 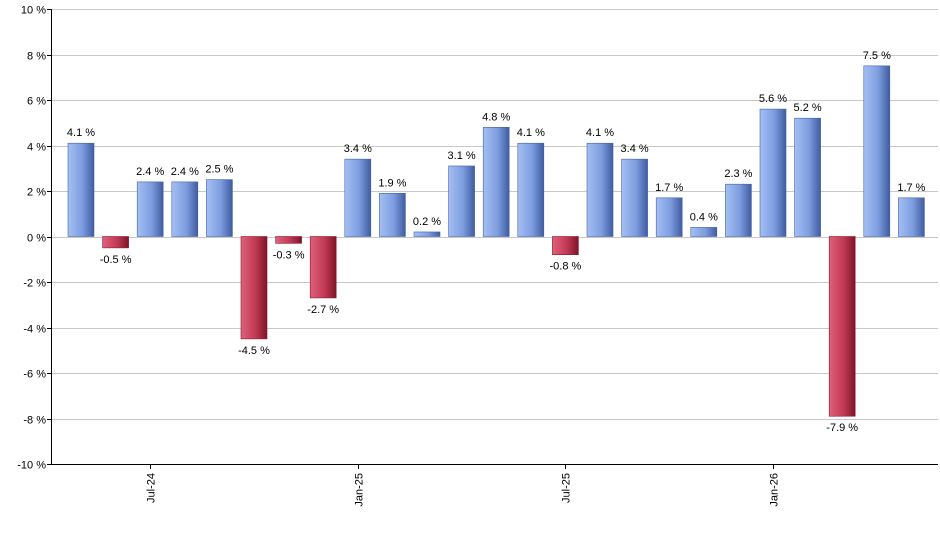 What do you see at coordinates (254, 351) in the screenshot?
I see `data-label: -4.5 %` at bounding box center [254, 351].